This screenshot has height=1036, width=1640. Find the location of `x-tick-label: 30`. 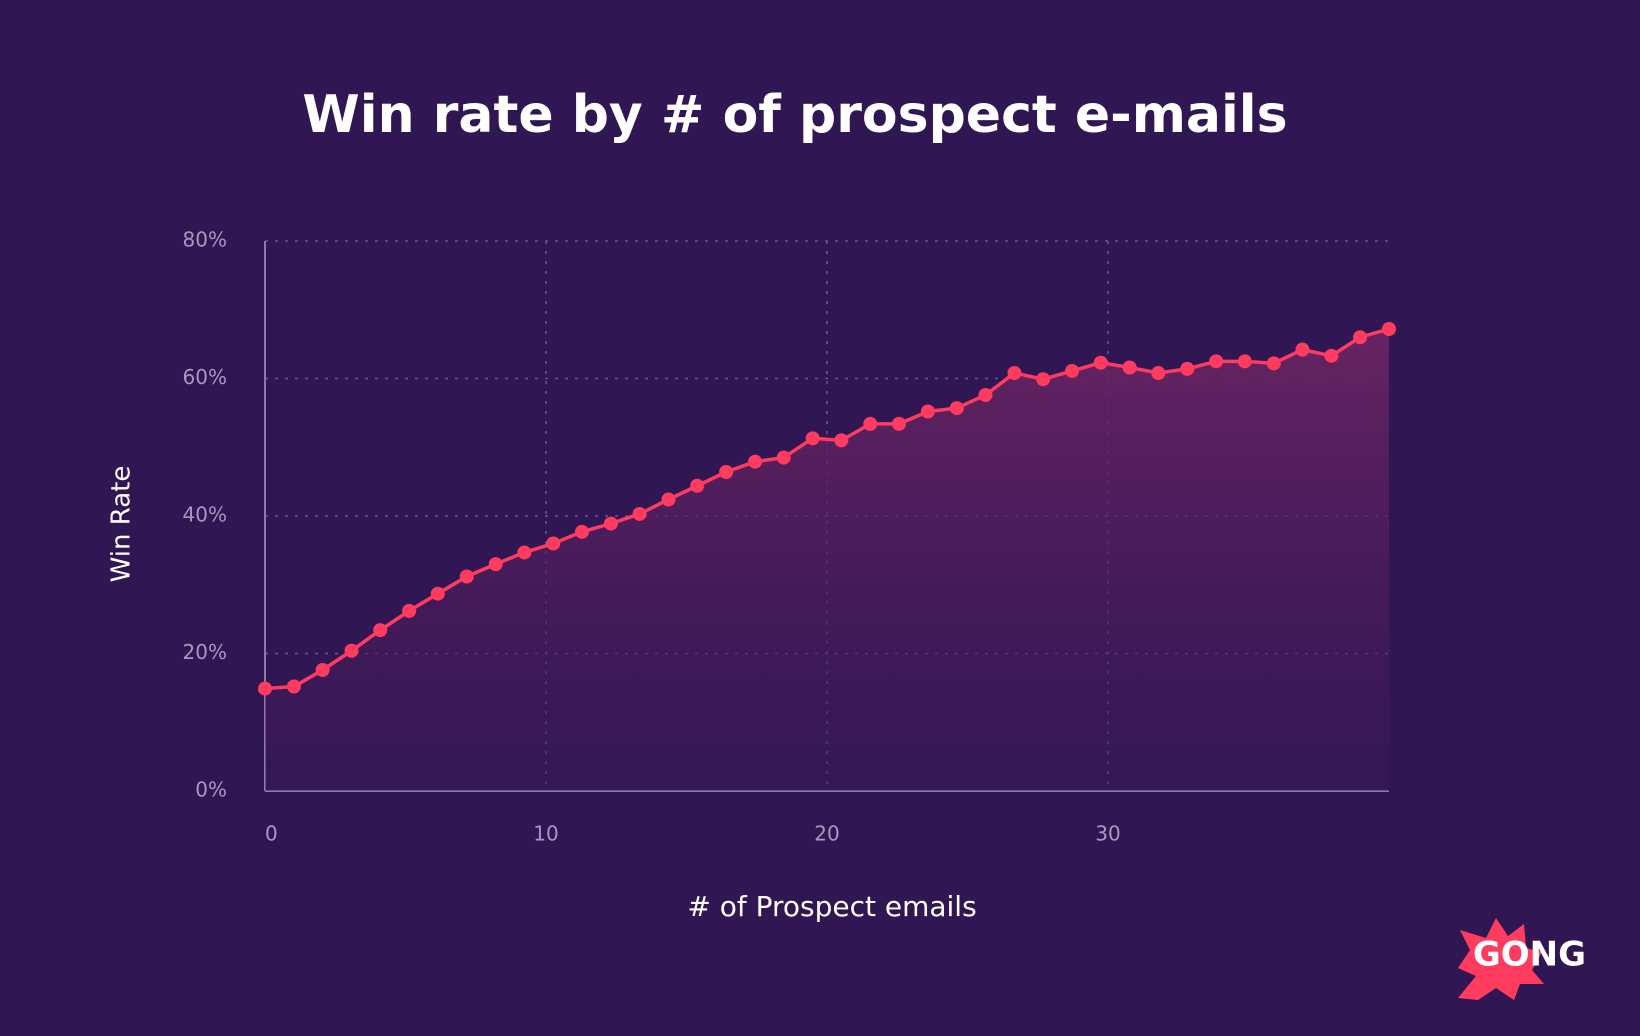

x-tick-label: 30 is located at coordinates (1107, 834).